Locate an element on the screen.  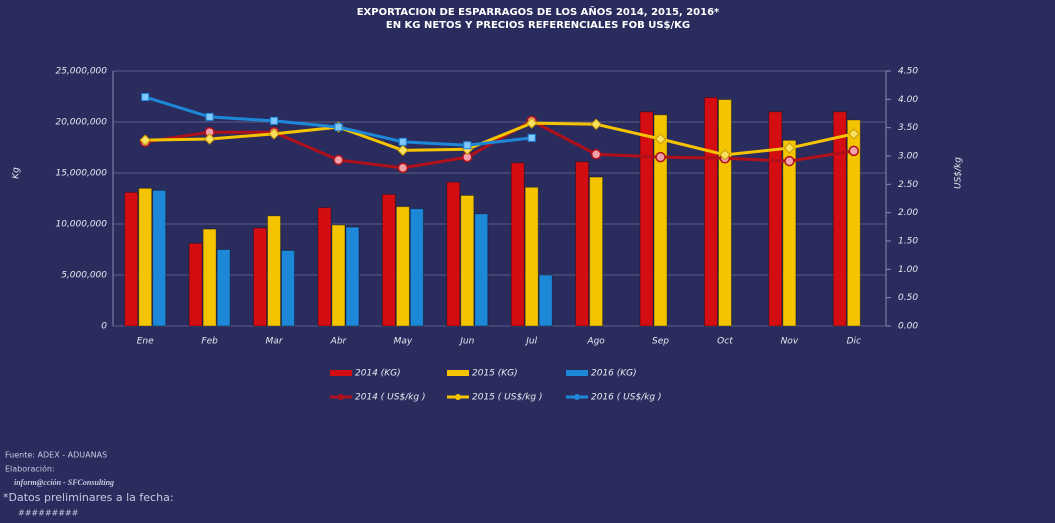
y2-axis-label: US$/kg is located at coordinates (959, 173).